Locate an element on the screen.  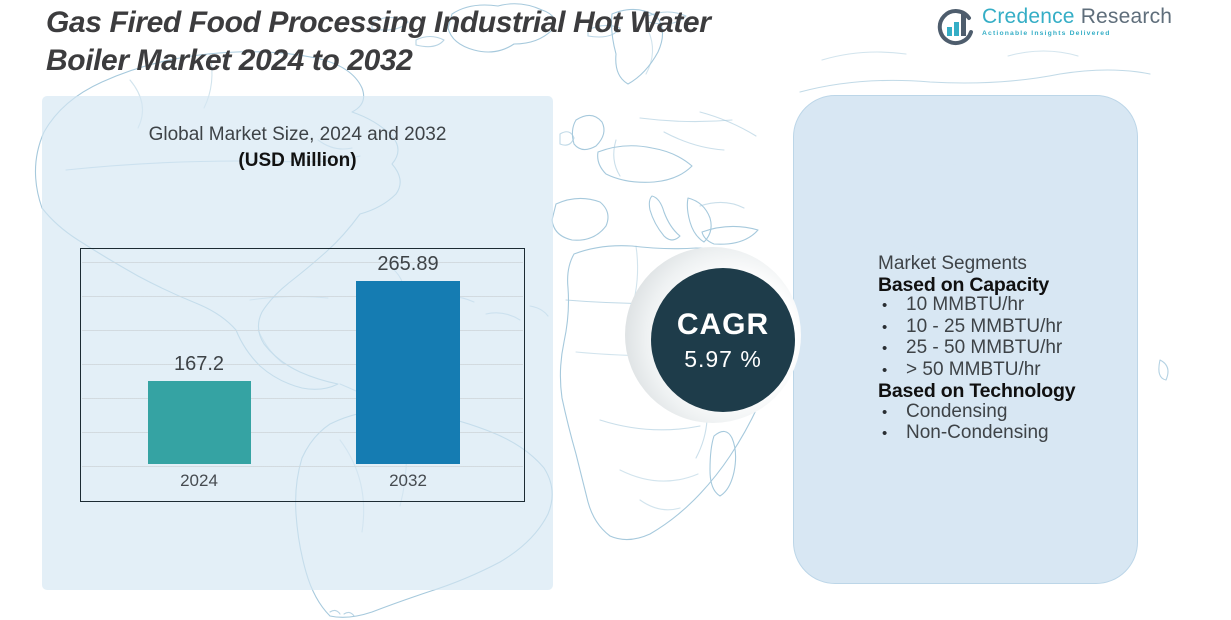
bar-2032 is located at coordinates (408, 372).